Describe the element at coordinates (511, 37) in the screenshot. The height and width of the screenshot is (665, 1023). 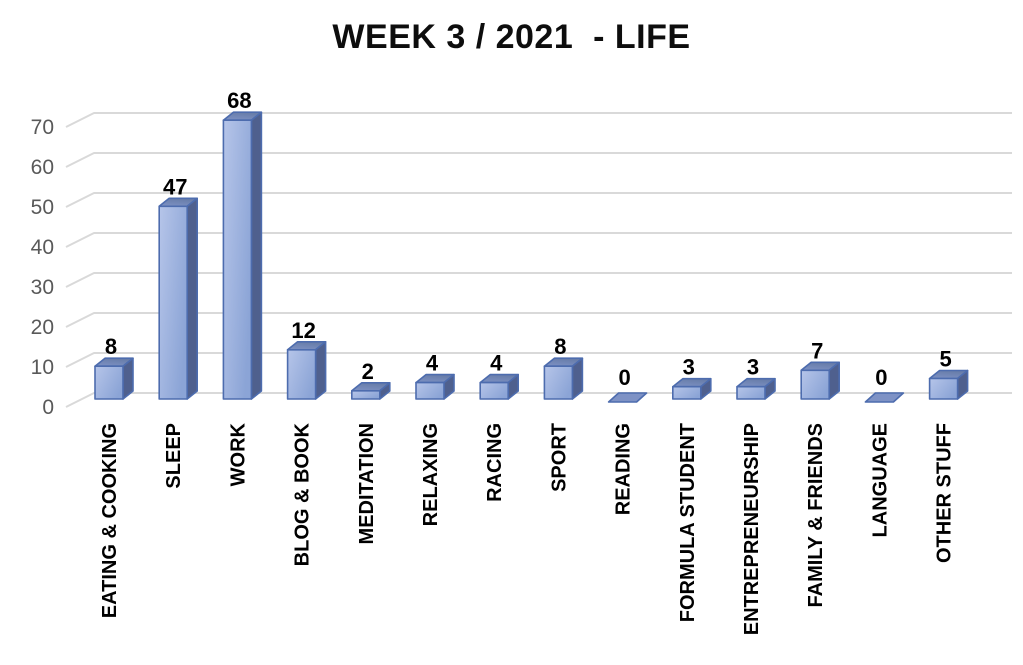
I see `chart-title: WEEK 3 / 2021 - LIFE` at that location.